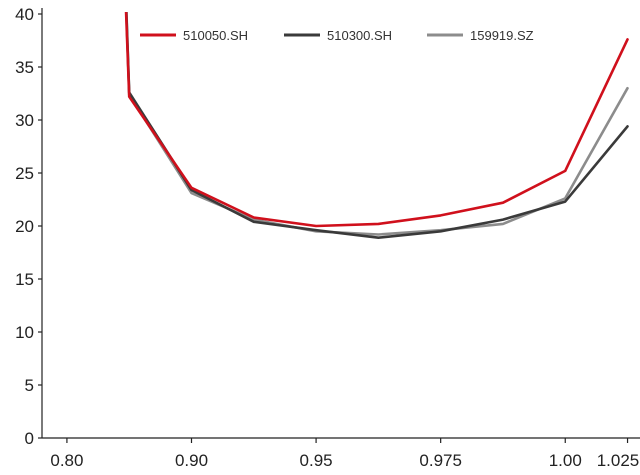  Describe the element at coordinates (29, 438) in the screenshot. I see `y-tick-label: 0` at that location.